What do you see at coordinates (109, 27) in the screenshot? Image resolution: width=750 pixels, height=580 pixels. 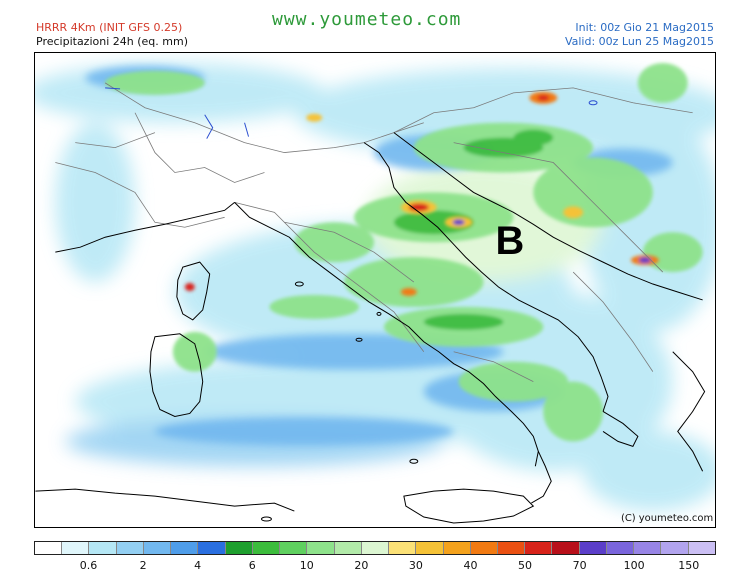 I see `model-info: HRRR 4Km (INIT GFS 0.25)` at bounding box center [109, 27].